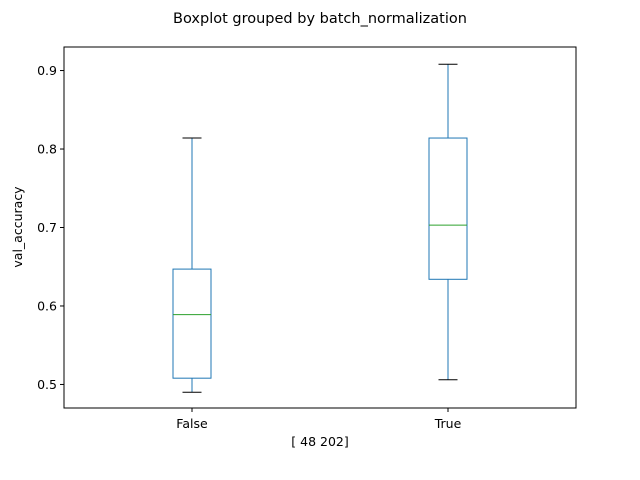  I want to click on x-axis: False True, so click(319, 419).